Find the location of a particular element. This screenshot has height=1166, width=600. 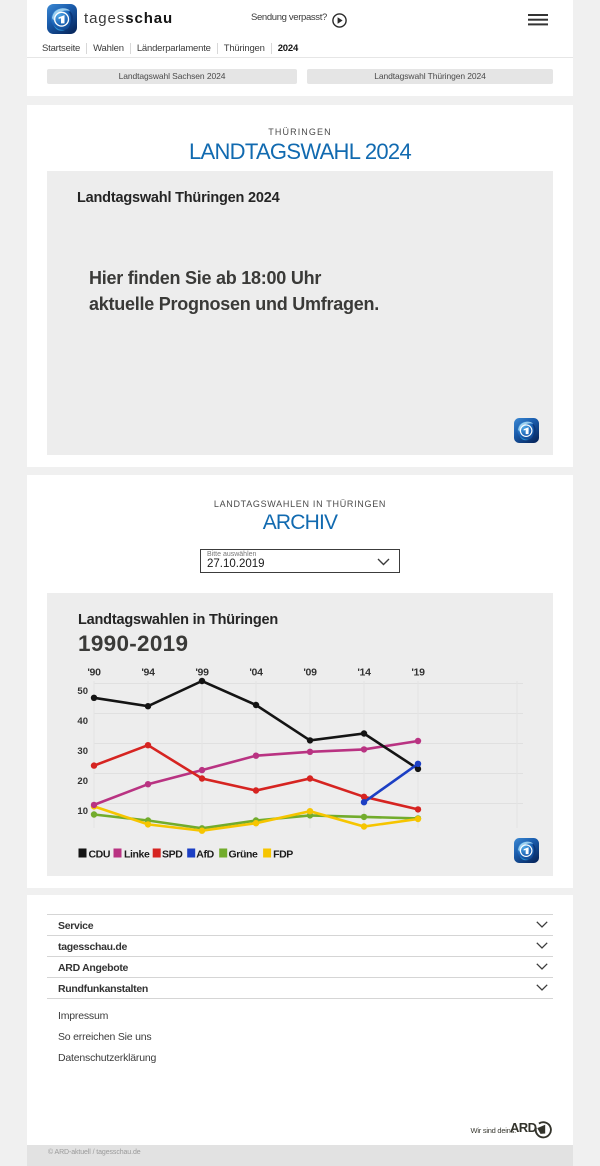

svg-text: '09 is located at coordinates (310, 673).